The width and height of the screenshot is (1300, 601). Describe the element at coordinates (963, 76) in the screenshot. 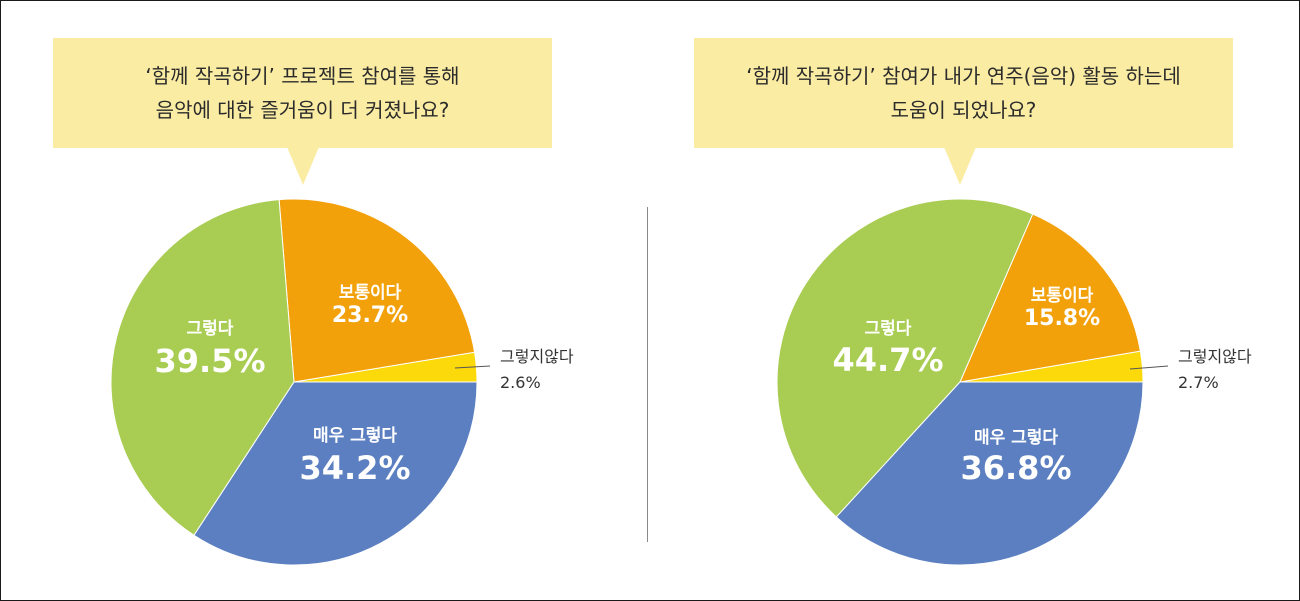

I see `question-2-line-1: ‘함께 작곡하기’ 참여가 내가 연주(음악) 활동 하는데` at that location.